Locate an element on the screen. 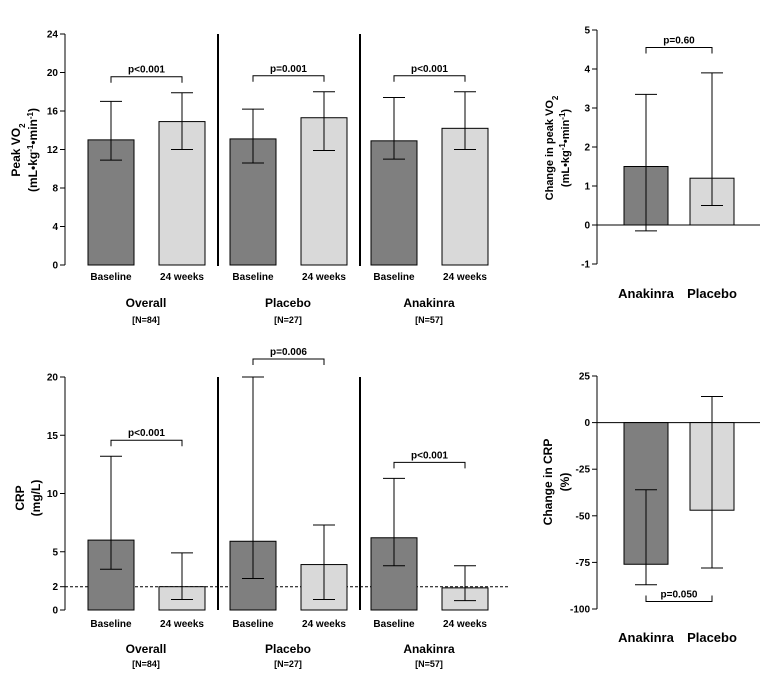 The height and width of the screenshot is (688, 774). change-crp-category-label: Placebo is located at coordinates (712, 637).